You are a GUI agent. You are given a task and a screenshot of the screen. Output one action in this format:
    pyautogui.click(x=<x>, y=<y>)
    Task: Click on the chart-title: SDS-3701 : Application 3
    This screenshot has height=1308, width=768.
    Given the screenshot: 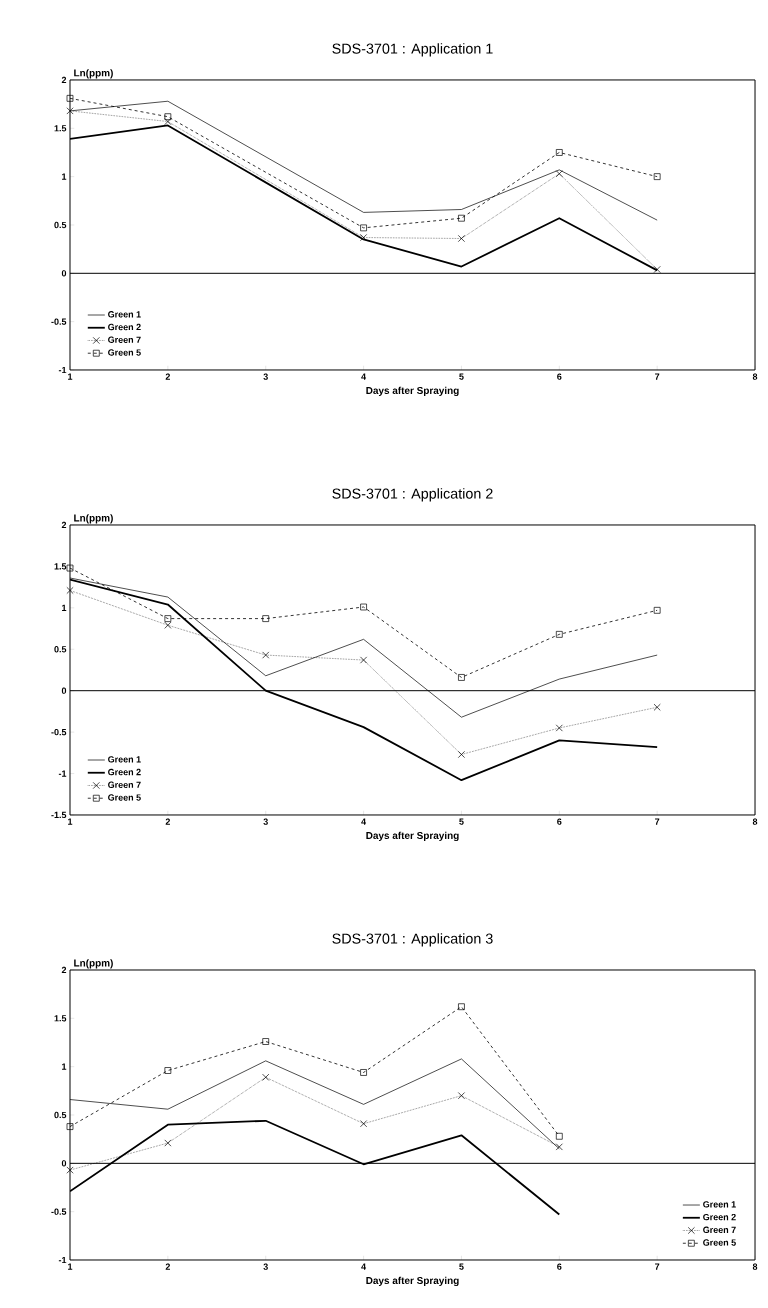 What is the action you would take?
    pyautogui.click(x=412, y=940)
    